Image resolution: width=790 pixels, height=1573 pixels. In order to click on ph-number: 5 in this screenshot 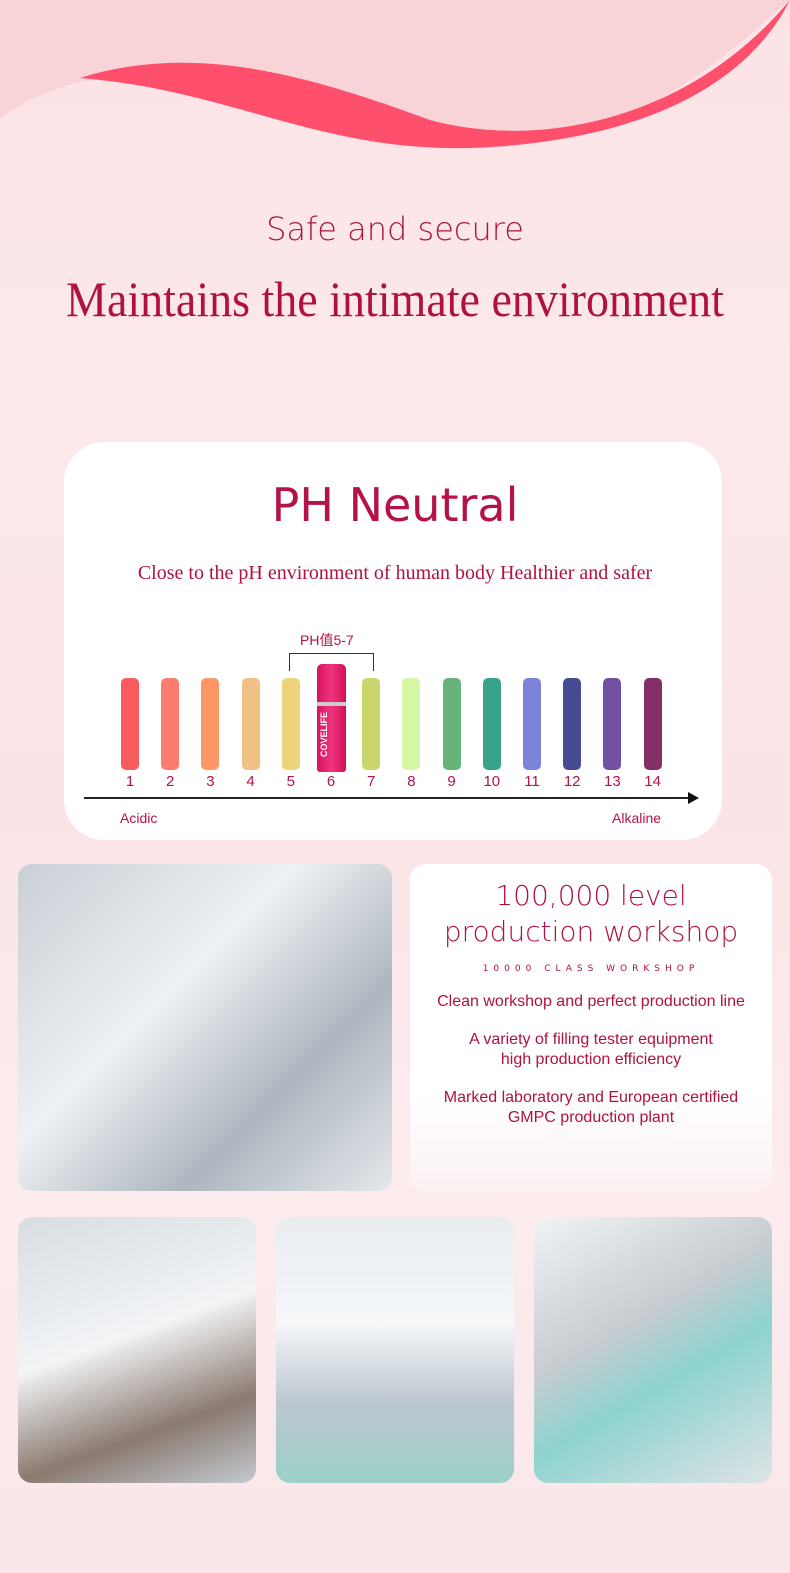, I will do `click(290, 781)`.